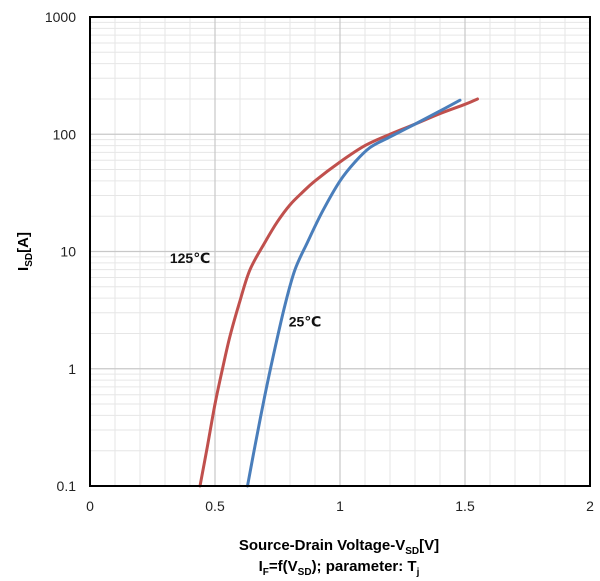 The image size is (600, 581). What do you see at coordinates (190, 258) in the screenshot?
I see `series-label-0: 125℃` at bounding box center [190, 258].